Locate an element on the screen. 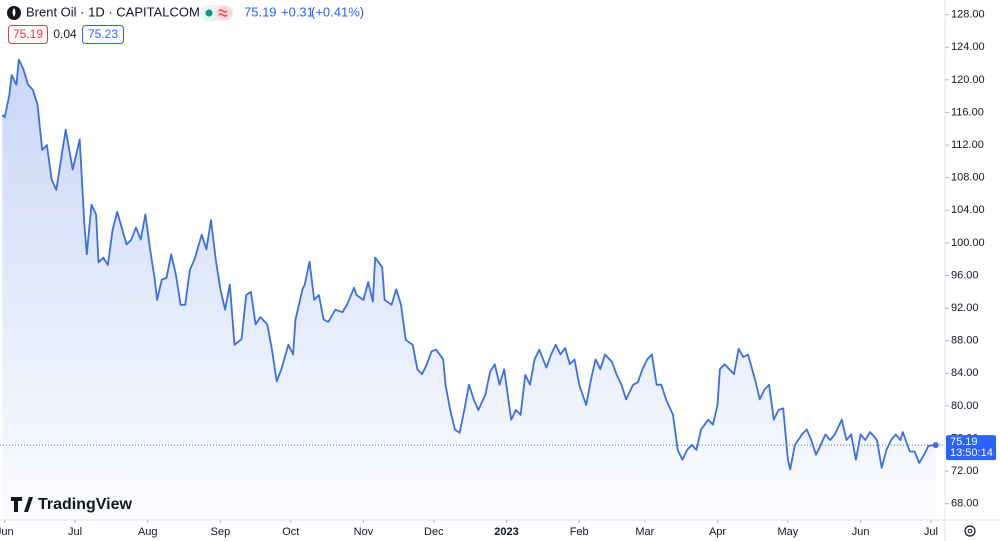 The image size is (1000, 541). x-tick-label: Sep is located at coordinates (221, 532).